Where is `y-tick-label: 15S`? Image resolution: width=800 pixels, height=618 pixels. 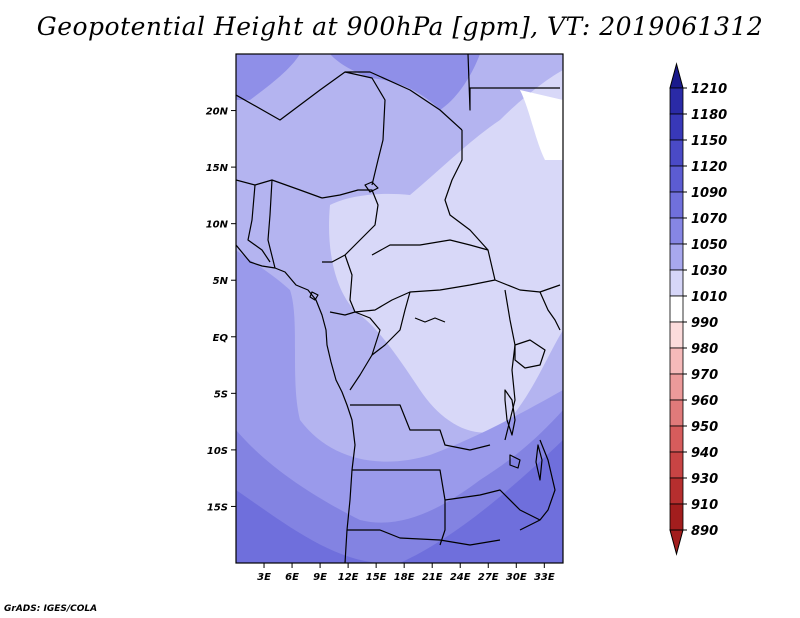 y-tick-label: 15S is located at coordinates (217, 507).